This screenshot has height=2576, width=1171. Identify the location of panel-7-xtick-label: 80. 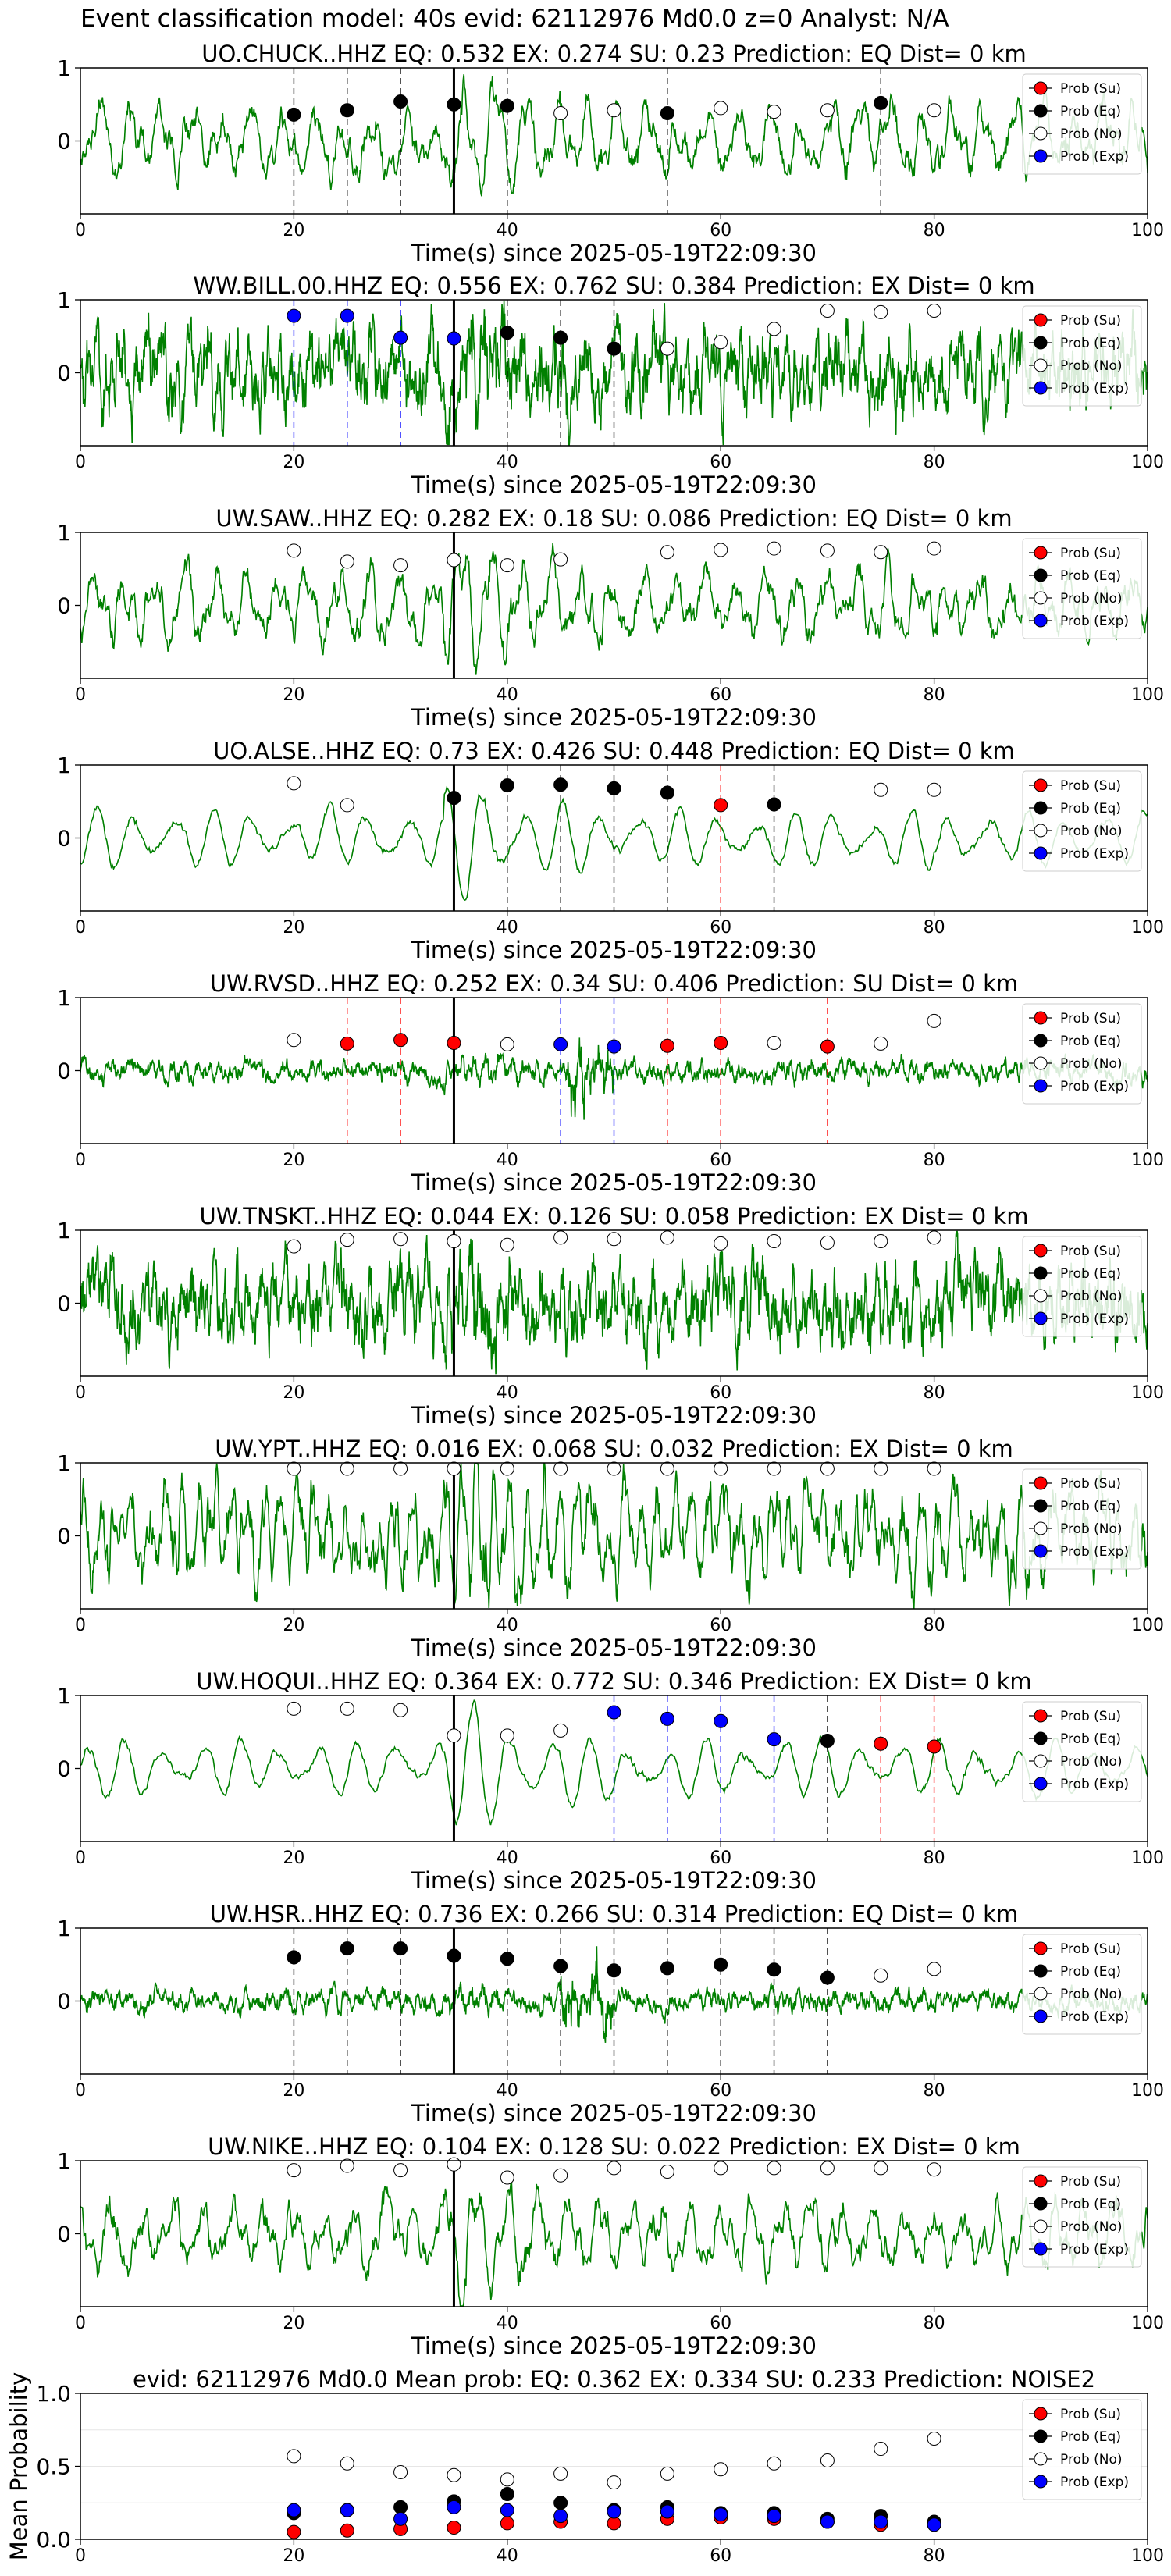
(935, 1625).